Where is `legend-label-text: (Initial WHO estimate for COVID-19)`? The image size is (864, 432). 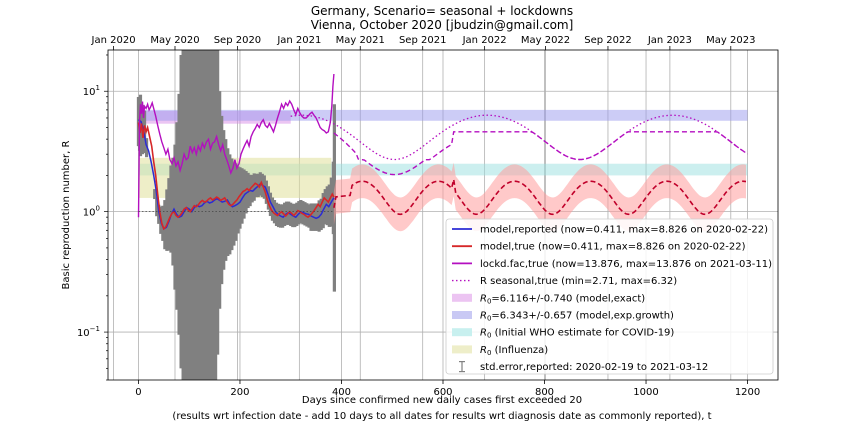
legend-label-text: (Initial WHO estimate for COVID-19) is located at coordinates (582, 333).